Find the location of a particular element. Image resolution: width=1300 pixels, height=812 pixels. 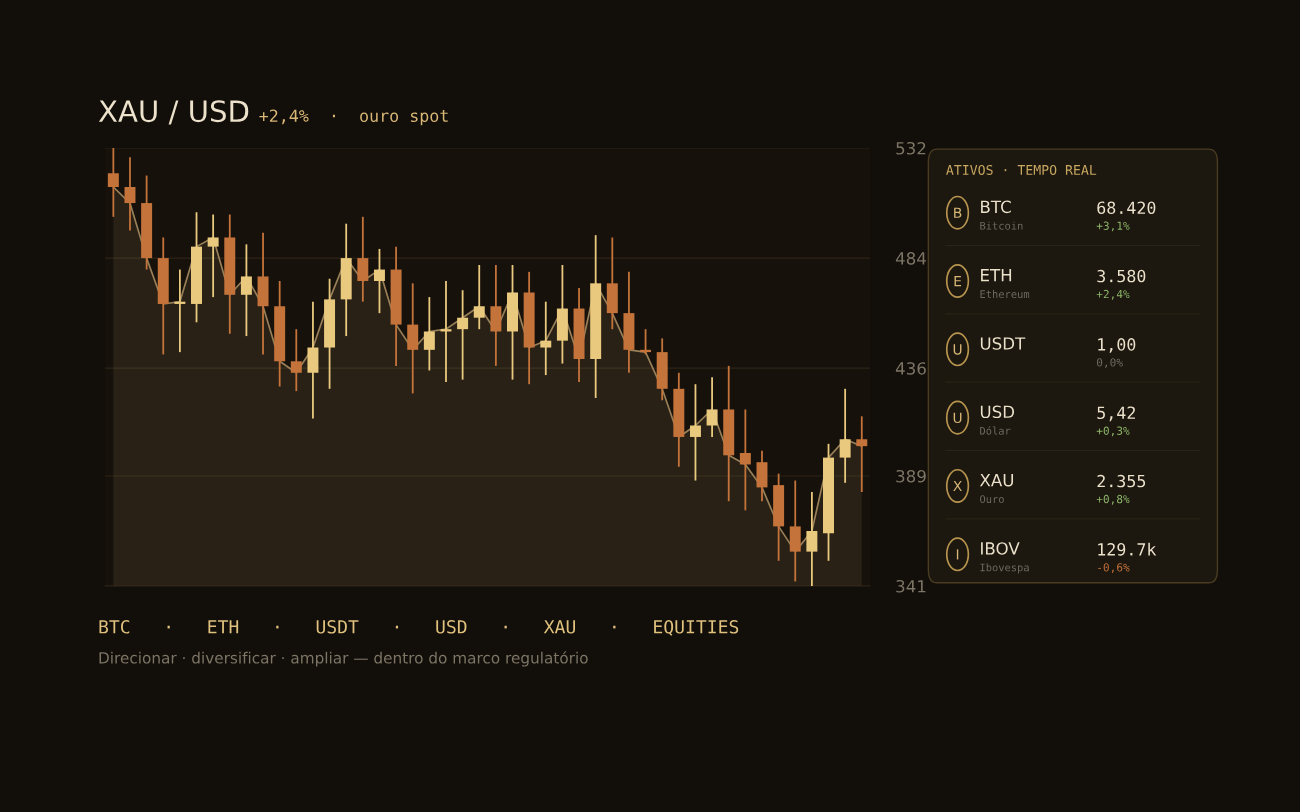

text: ATIVOS · TEMPO REAL is located at coordinates (1021, 169).